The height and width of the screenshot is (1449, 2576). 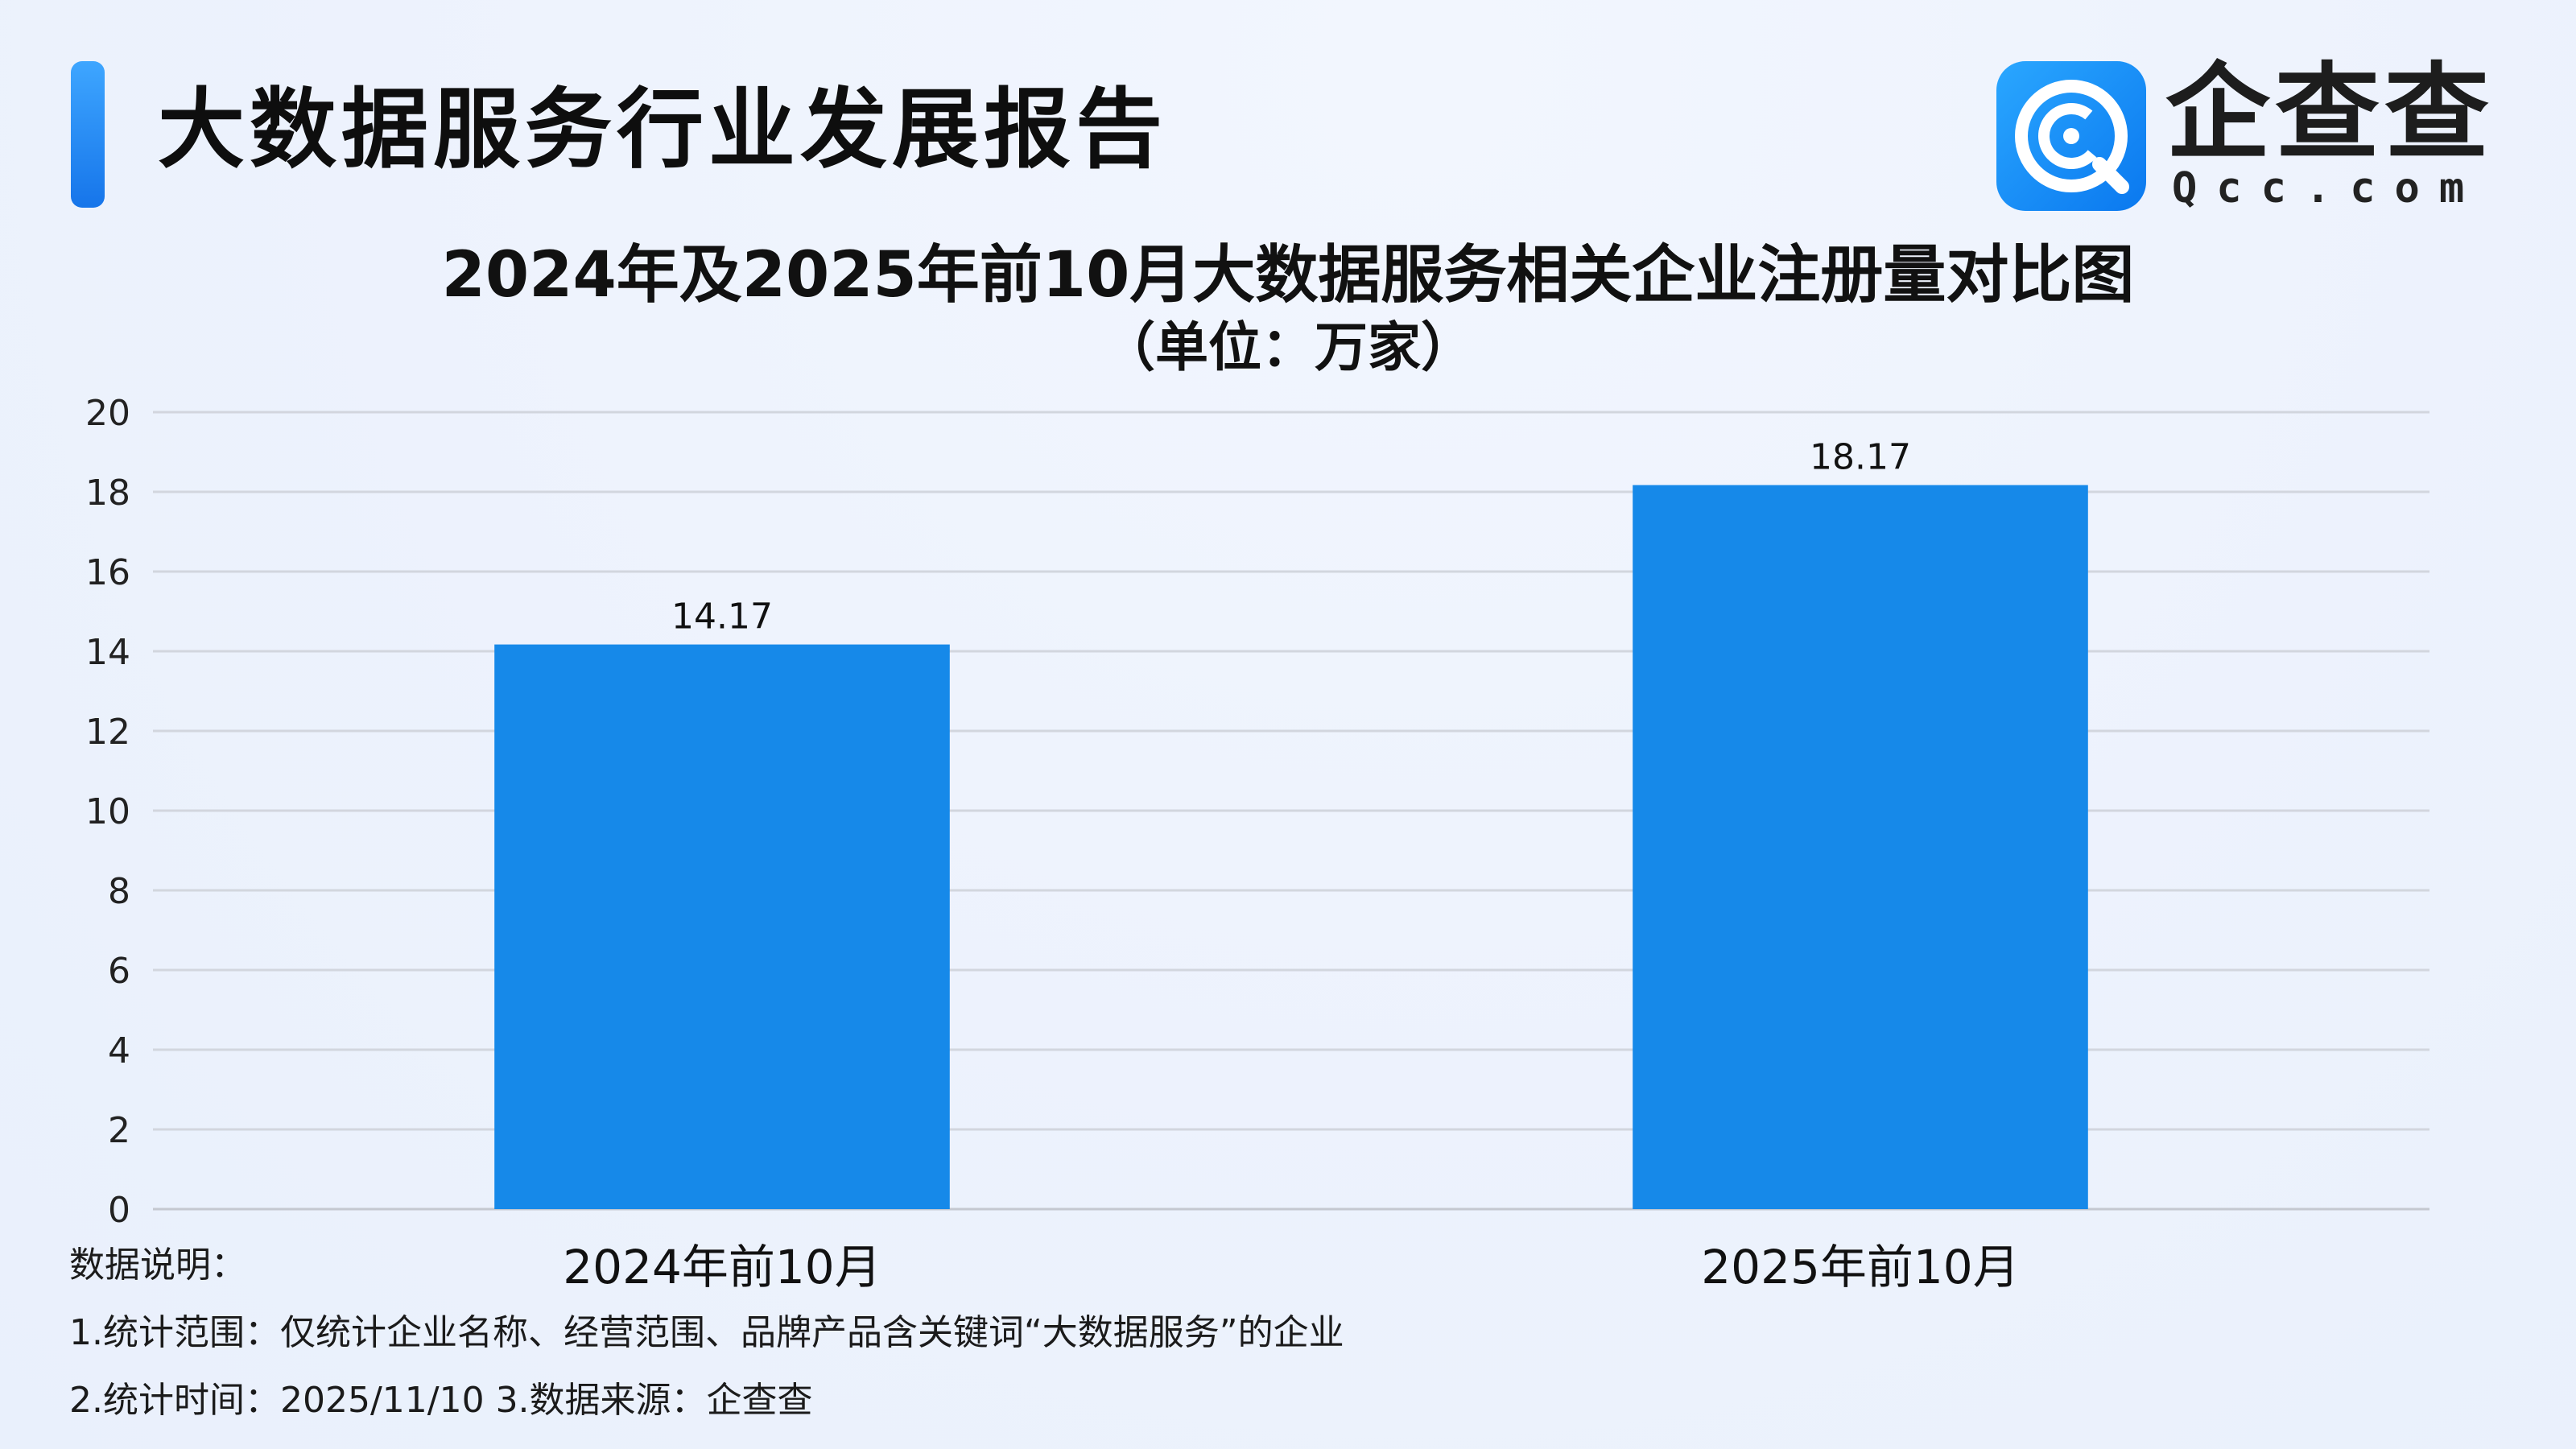 I want to click on y-axis-ticks: 0 2 4 6 8 10 12 14 16 18 20, so click(x=107, y=812).